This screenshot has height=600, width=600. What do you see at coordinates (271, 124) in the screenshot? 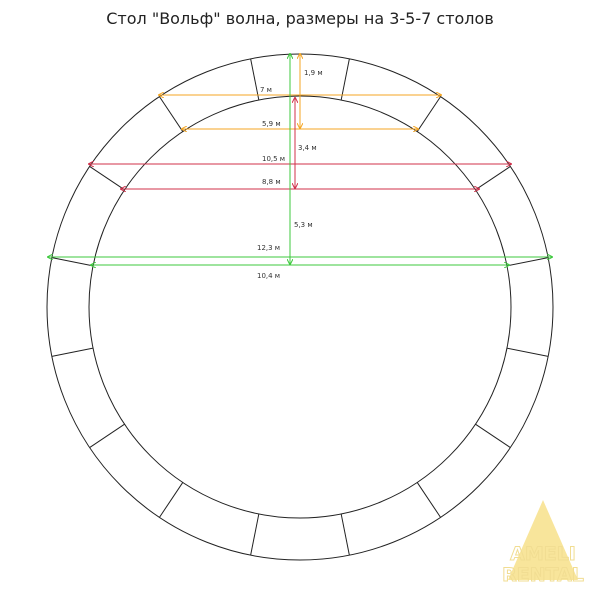
I see `dim-label: 5,9 м` at bounding box center [271, 124].